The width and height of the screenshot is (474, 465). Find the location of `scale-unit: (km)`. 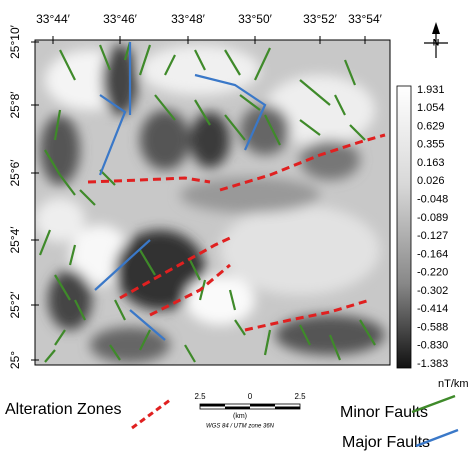

scale-unit: (km) is located at coordinates (240, 416).